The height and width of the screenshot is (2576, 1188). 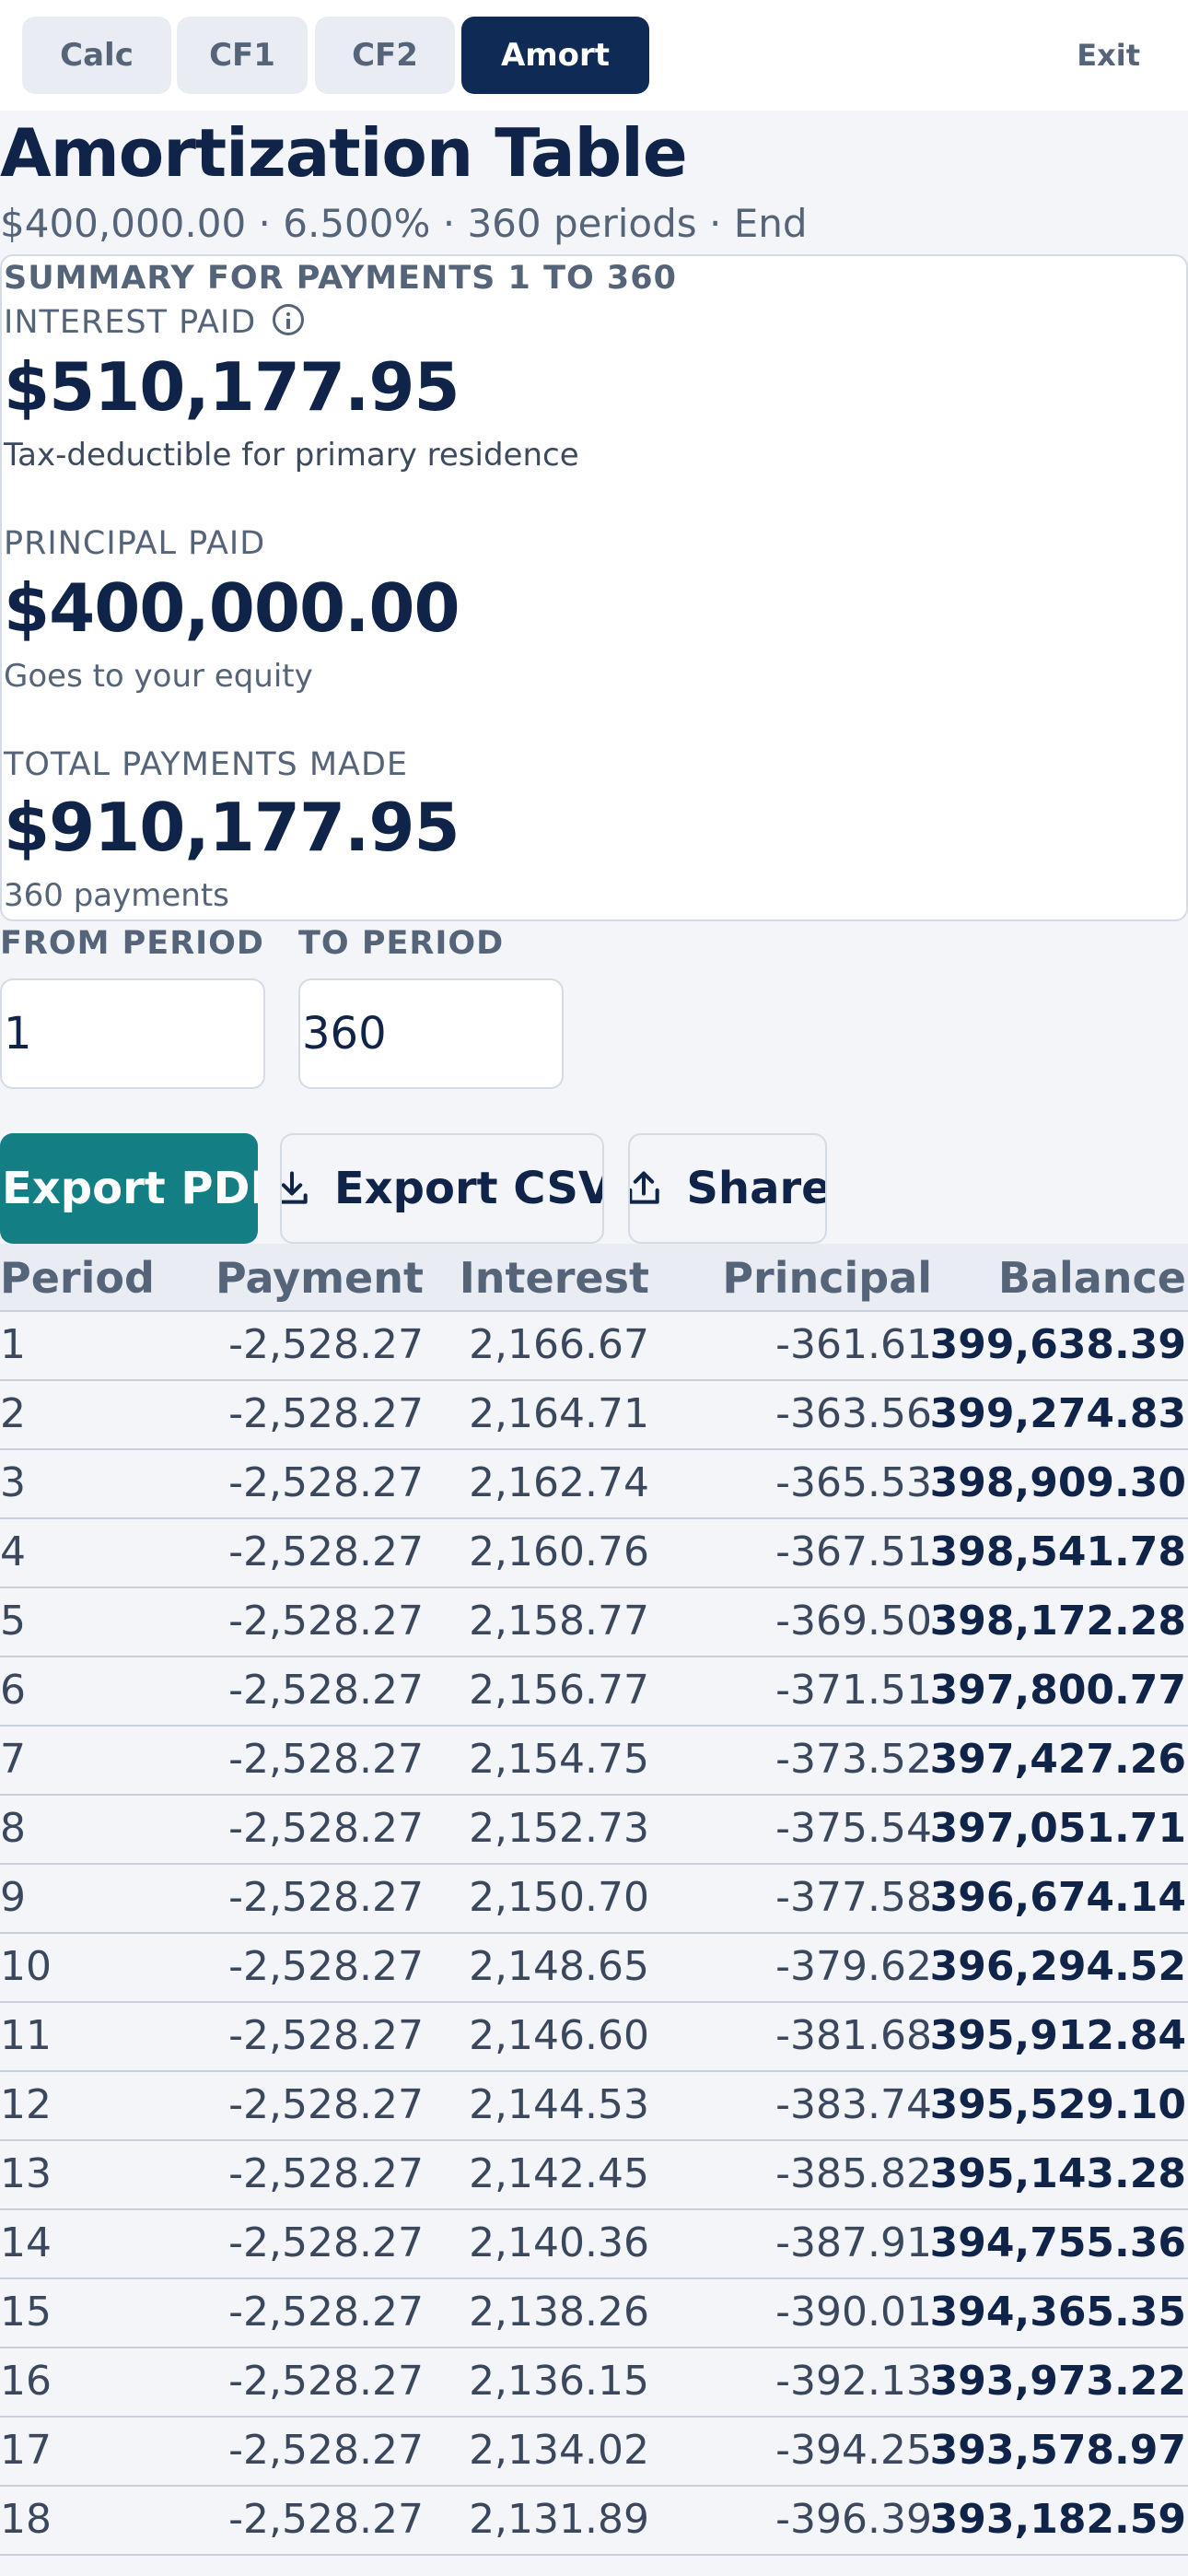 What do you see at coordinates (129, 1188) in the screenshot?
I see `export-pdf-button: Export PDF` at bounding box center [129, 1188].